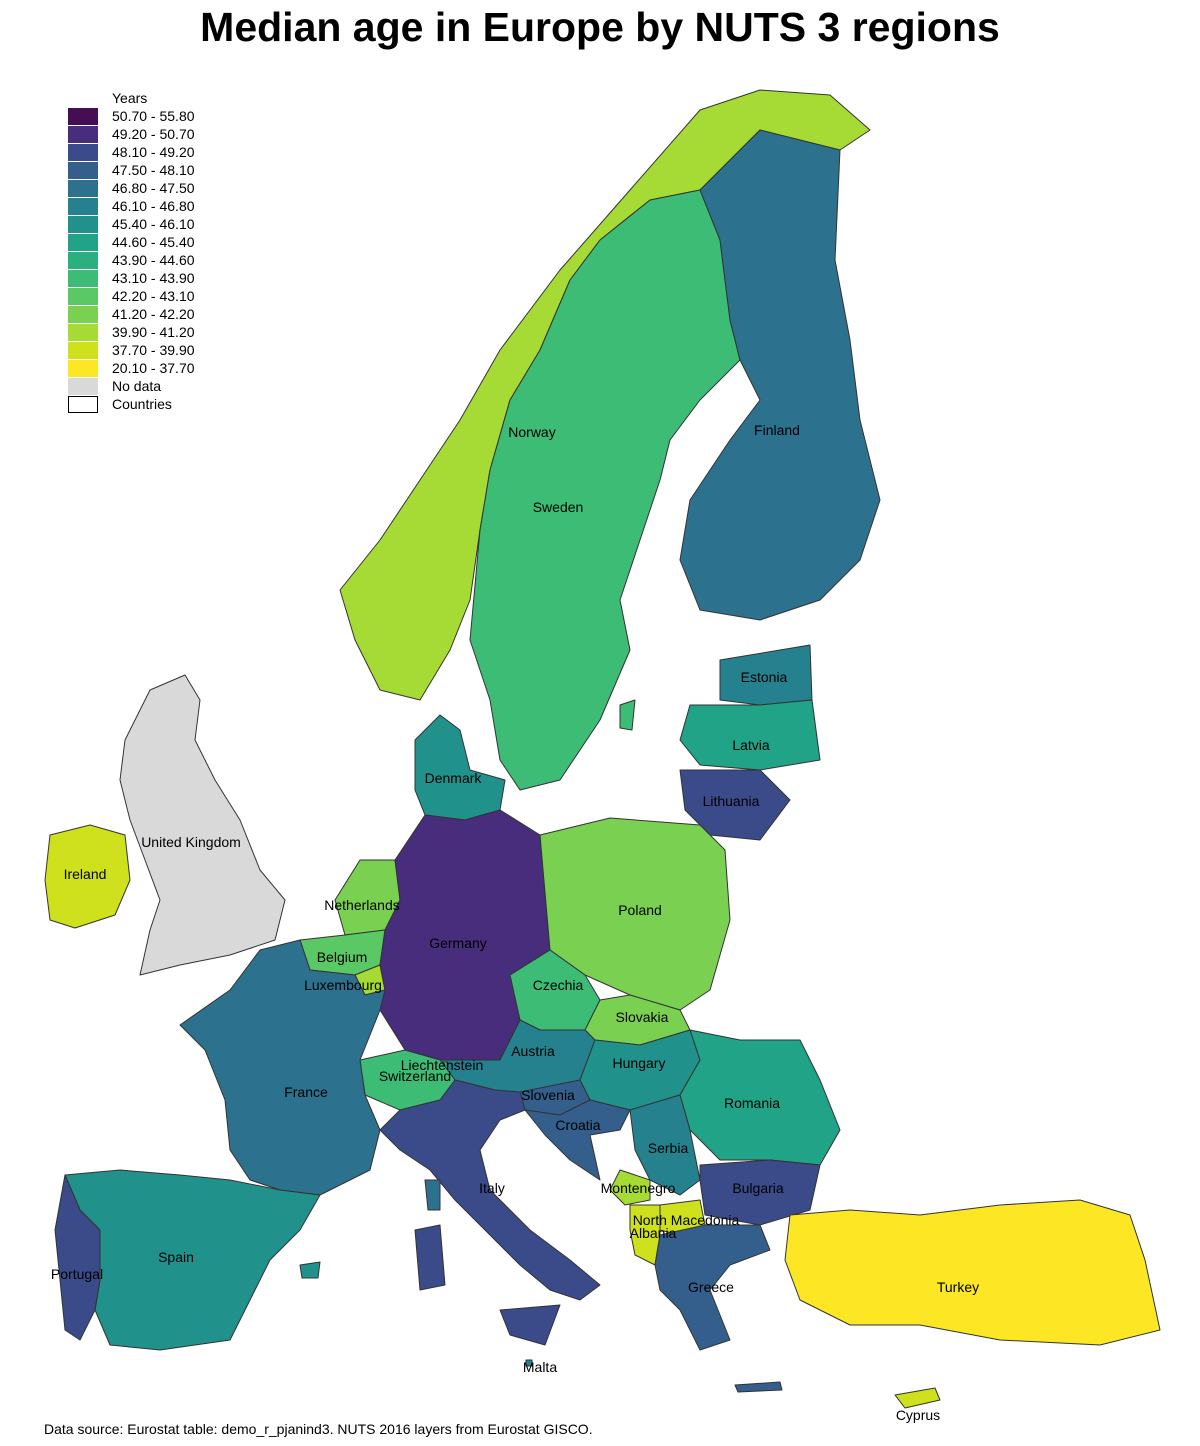 This screenshot has width=1200, height=1446. I want to click on label-hungary: Hungary, so click(639, 1063).